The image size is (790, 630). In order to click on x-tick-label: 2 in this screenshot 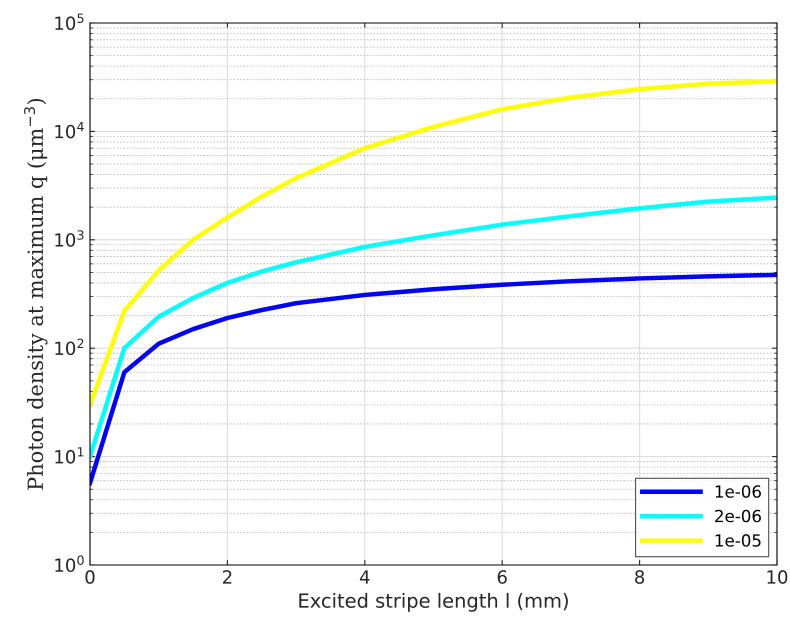, I will do `click(227, 577)`.